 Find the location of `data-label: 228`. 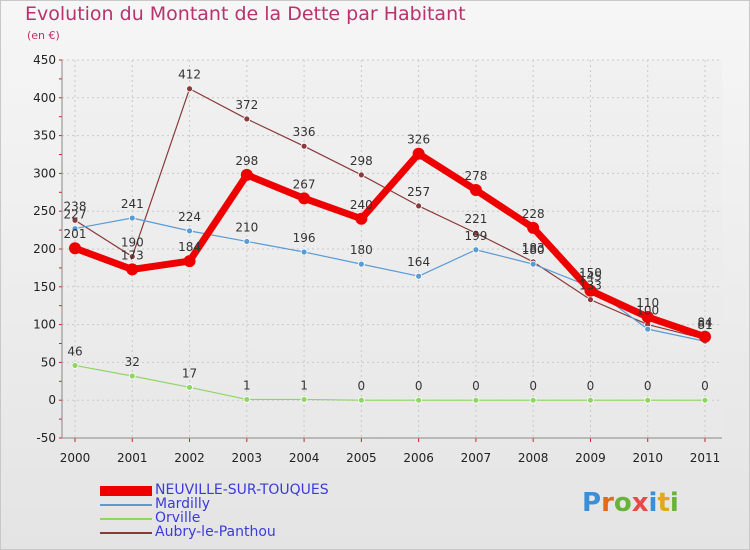

data-label: 228 is located at coordinates (533, 214).